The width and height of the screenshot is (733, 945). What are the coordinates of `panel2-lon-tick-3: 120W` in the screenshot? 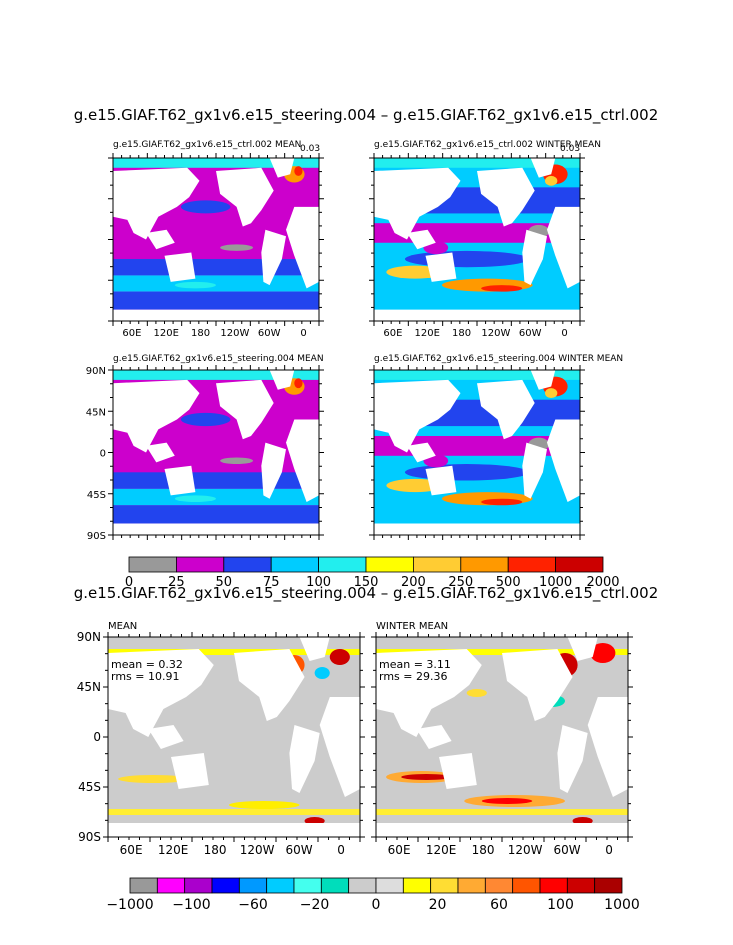 It's located at (495, 333).